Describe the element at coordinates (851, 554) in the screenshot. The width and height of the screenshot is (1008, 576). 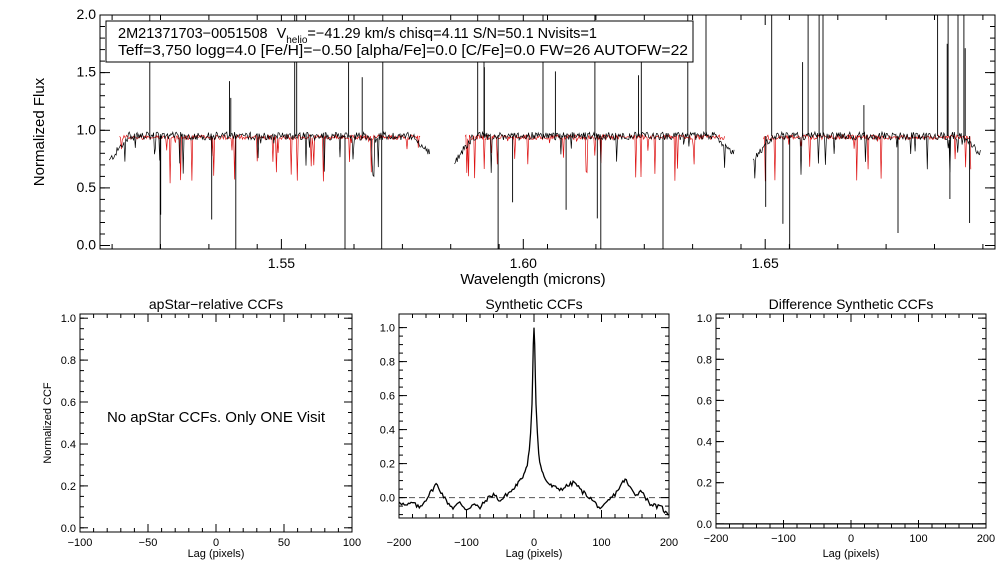
I see `difference-ccf-x-axis-title: Lag (pixels)` at that location.